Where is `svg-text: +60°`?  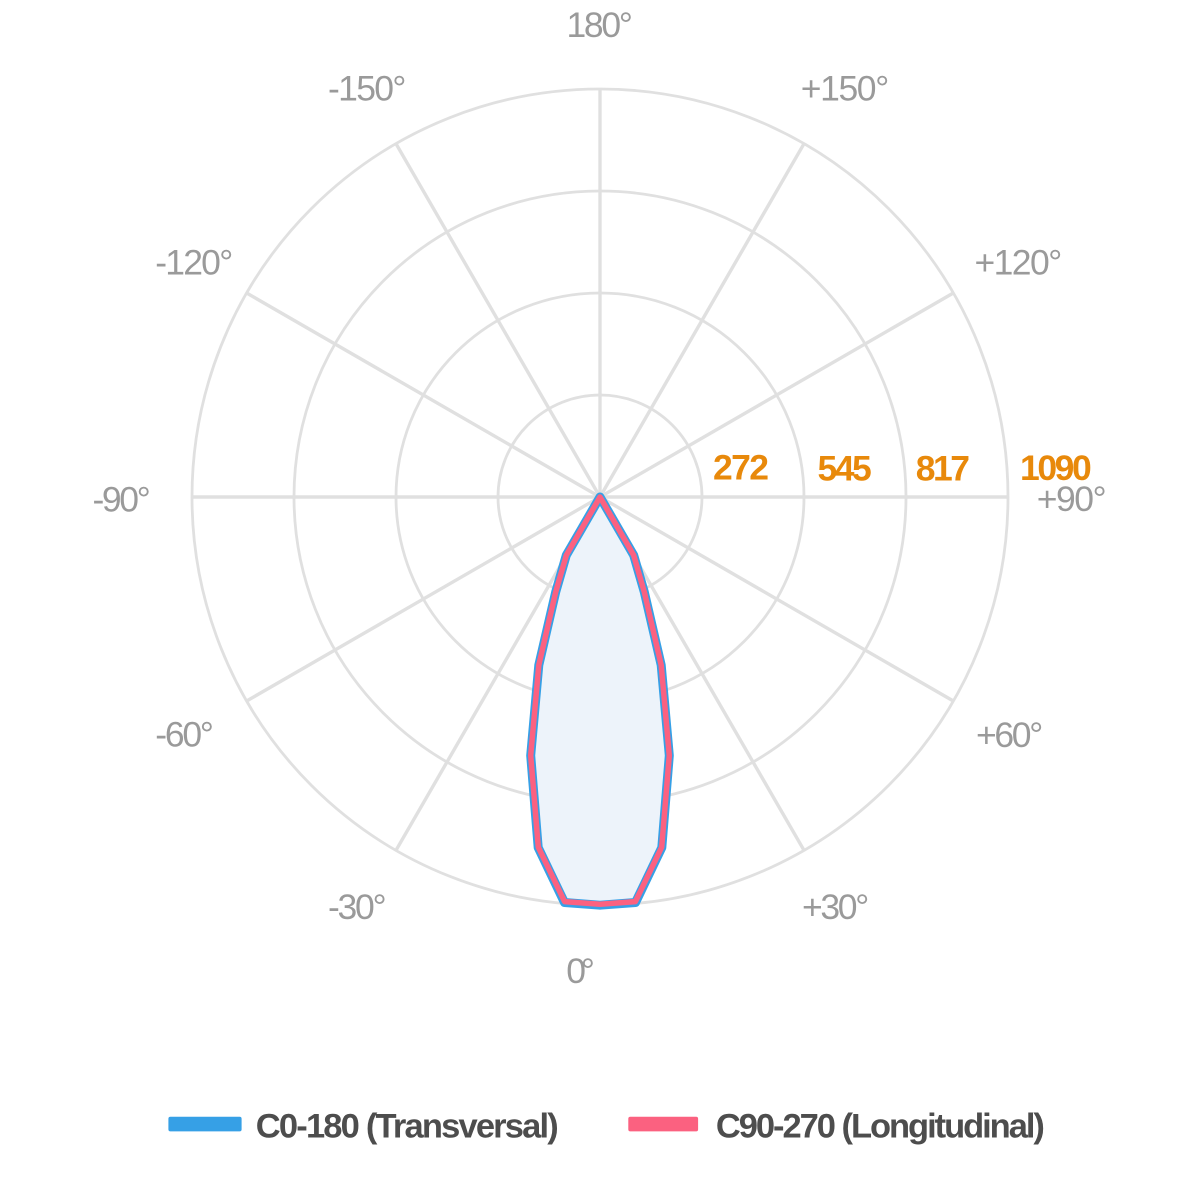 svg-text: +60° is located at coordinates (1009, 735).